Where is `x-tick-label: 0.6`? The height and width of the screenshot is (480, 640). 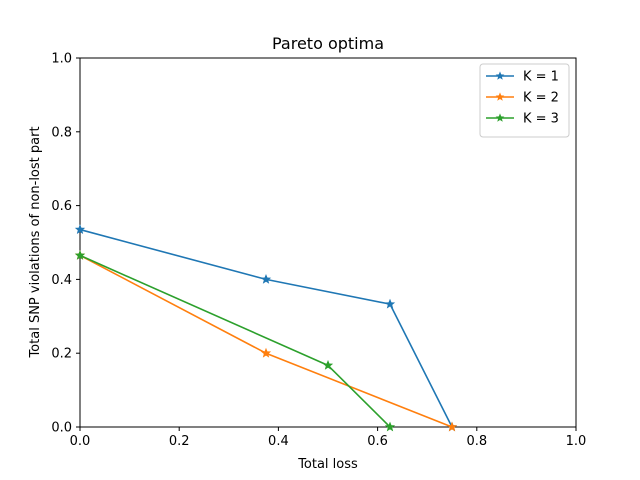
x-tick-label: 0.6 is located at coordinates (377, 441).